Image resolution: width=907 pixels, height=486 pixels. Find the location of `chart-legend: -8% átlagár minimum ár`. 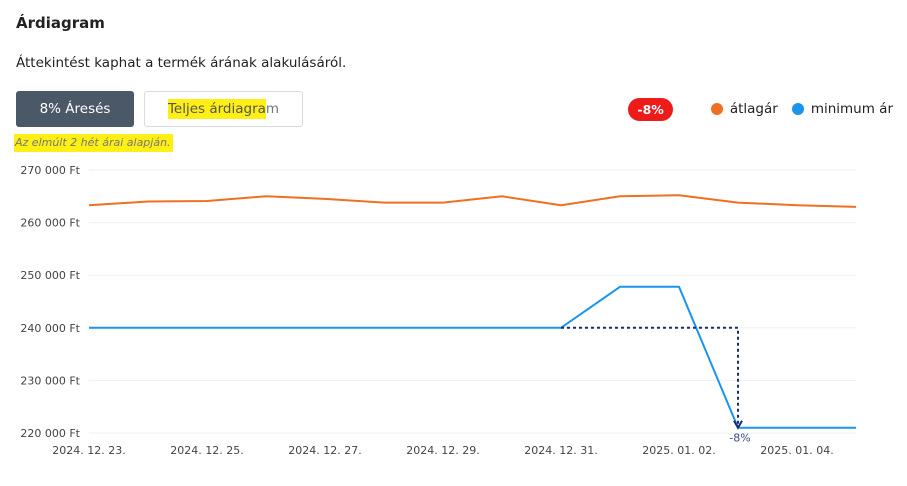

chart-legend: -8% átlagár minimum ár is located at coordinates (760, 109).